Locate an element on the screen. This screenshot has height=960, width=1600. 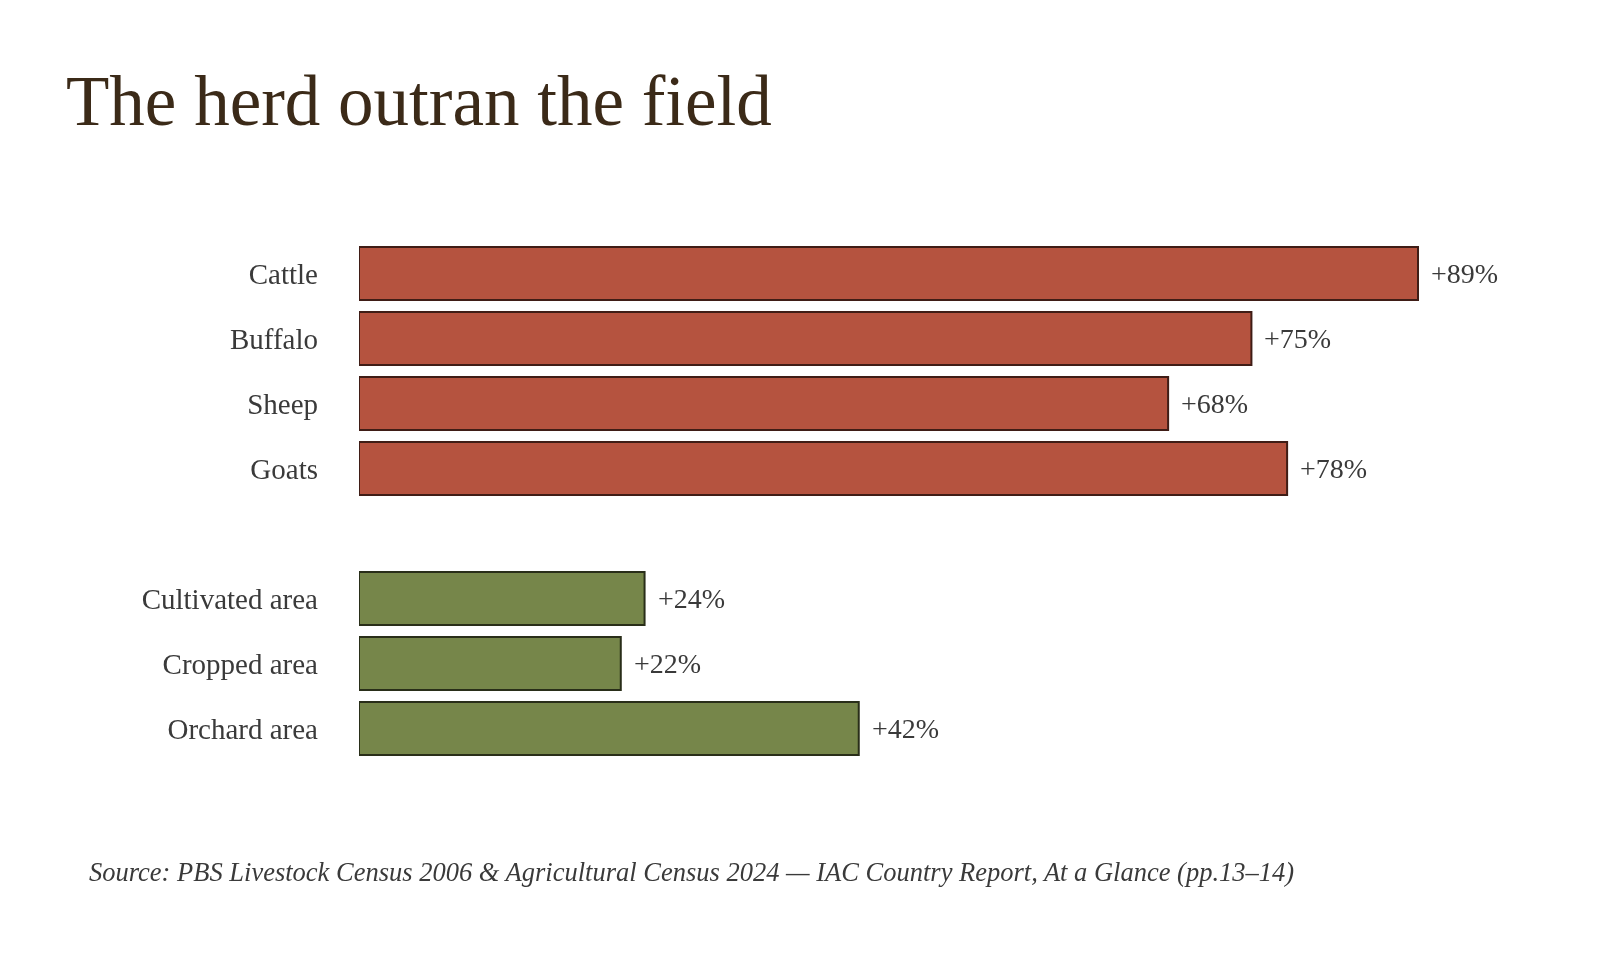
data-label: +24% is located at coordinates (692, 598).